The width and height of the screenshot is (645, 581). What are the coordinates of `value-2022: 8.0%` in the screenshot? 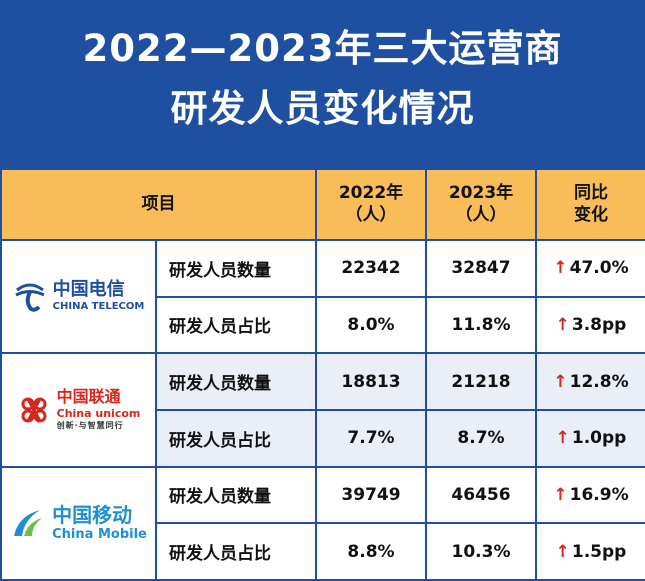 It's located at (371, 325).